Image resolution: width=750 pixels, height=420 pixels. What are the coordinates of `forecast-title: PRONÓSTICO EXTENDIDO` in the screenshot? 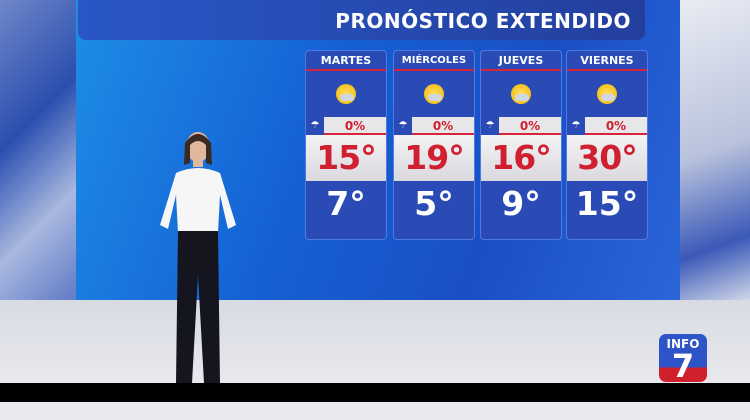 It's located at (361, 20).